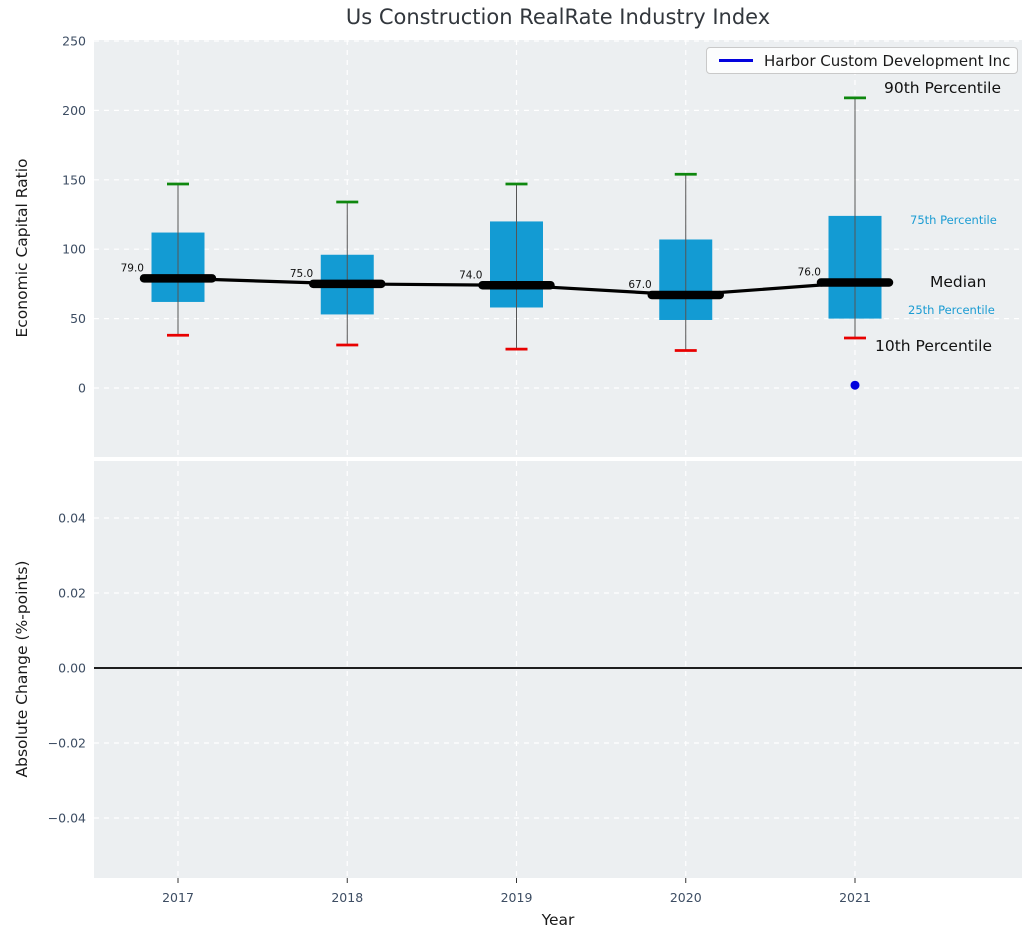  Describe the element at coordinates (78, 318) in the screenshot. I see `y-tick-label-top: 50` at that location.